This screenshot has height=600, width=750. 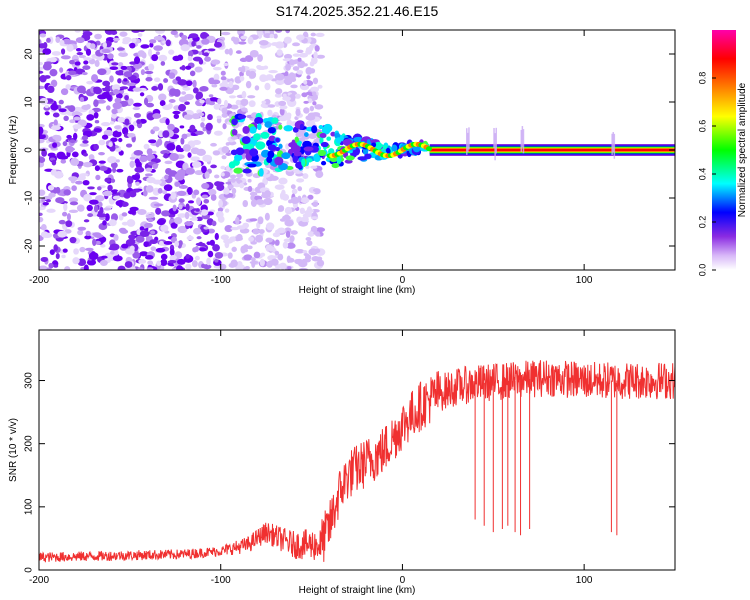 What do you see at coordinates (702, 222) in the screenshot?
I see `colorbar-tick-label: 0.2` at bounding box center [702, 222].